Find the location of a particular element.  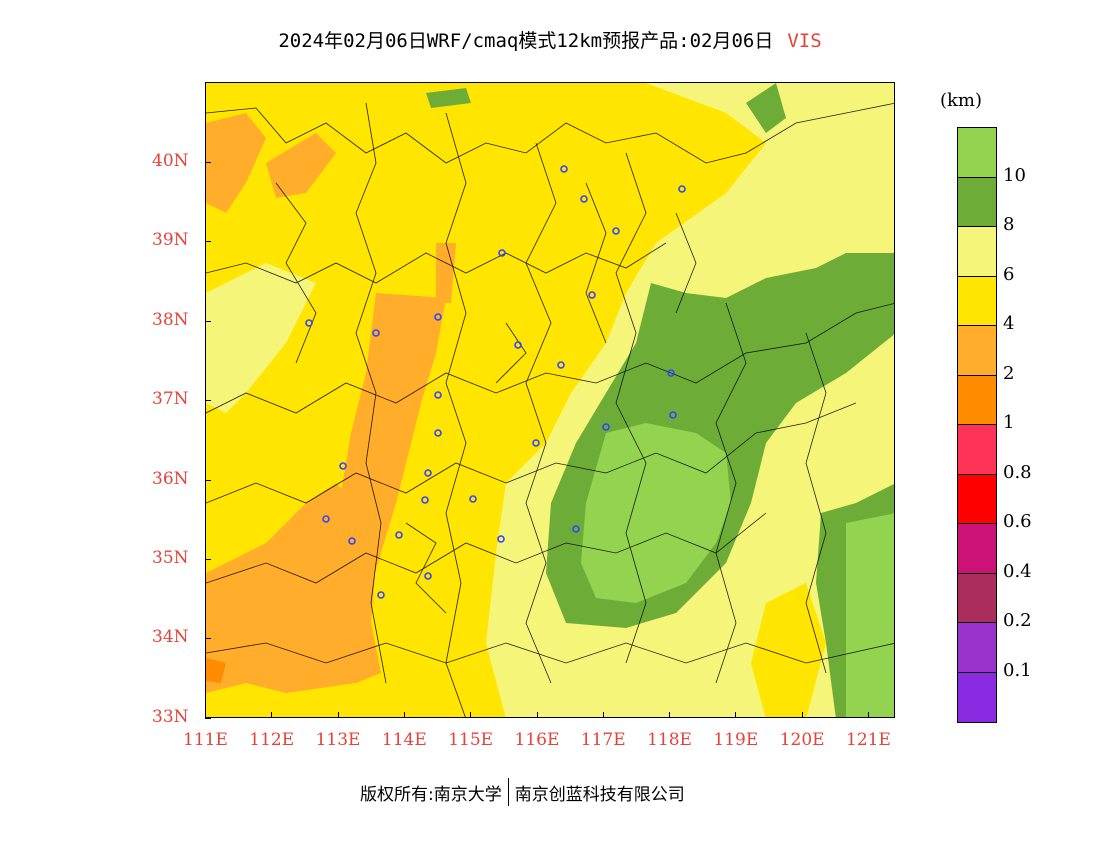

x-tick-label: 114E is located at coordinates (404, 740).